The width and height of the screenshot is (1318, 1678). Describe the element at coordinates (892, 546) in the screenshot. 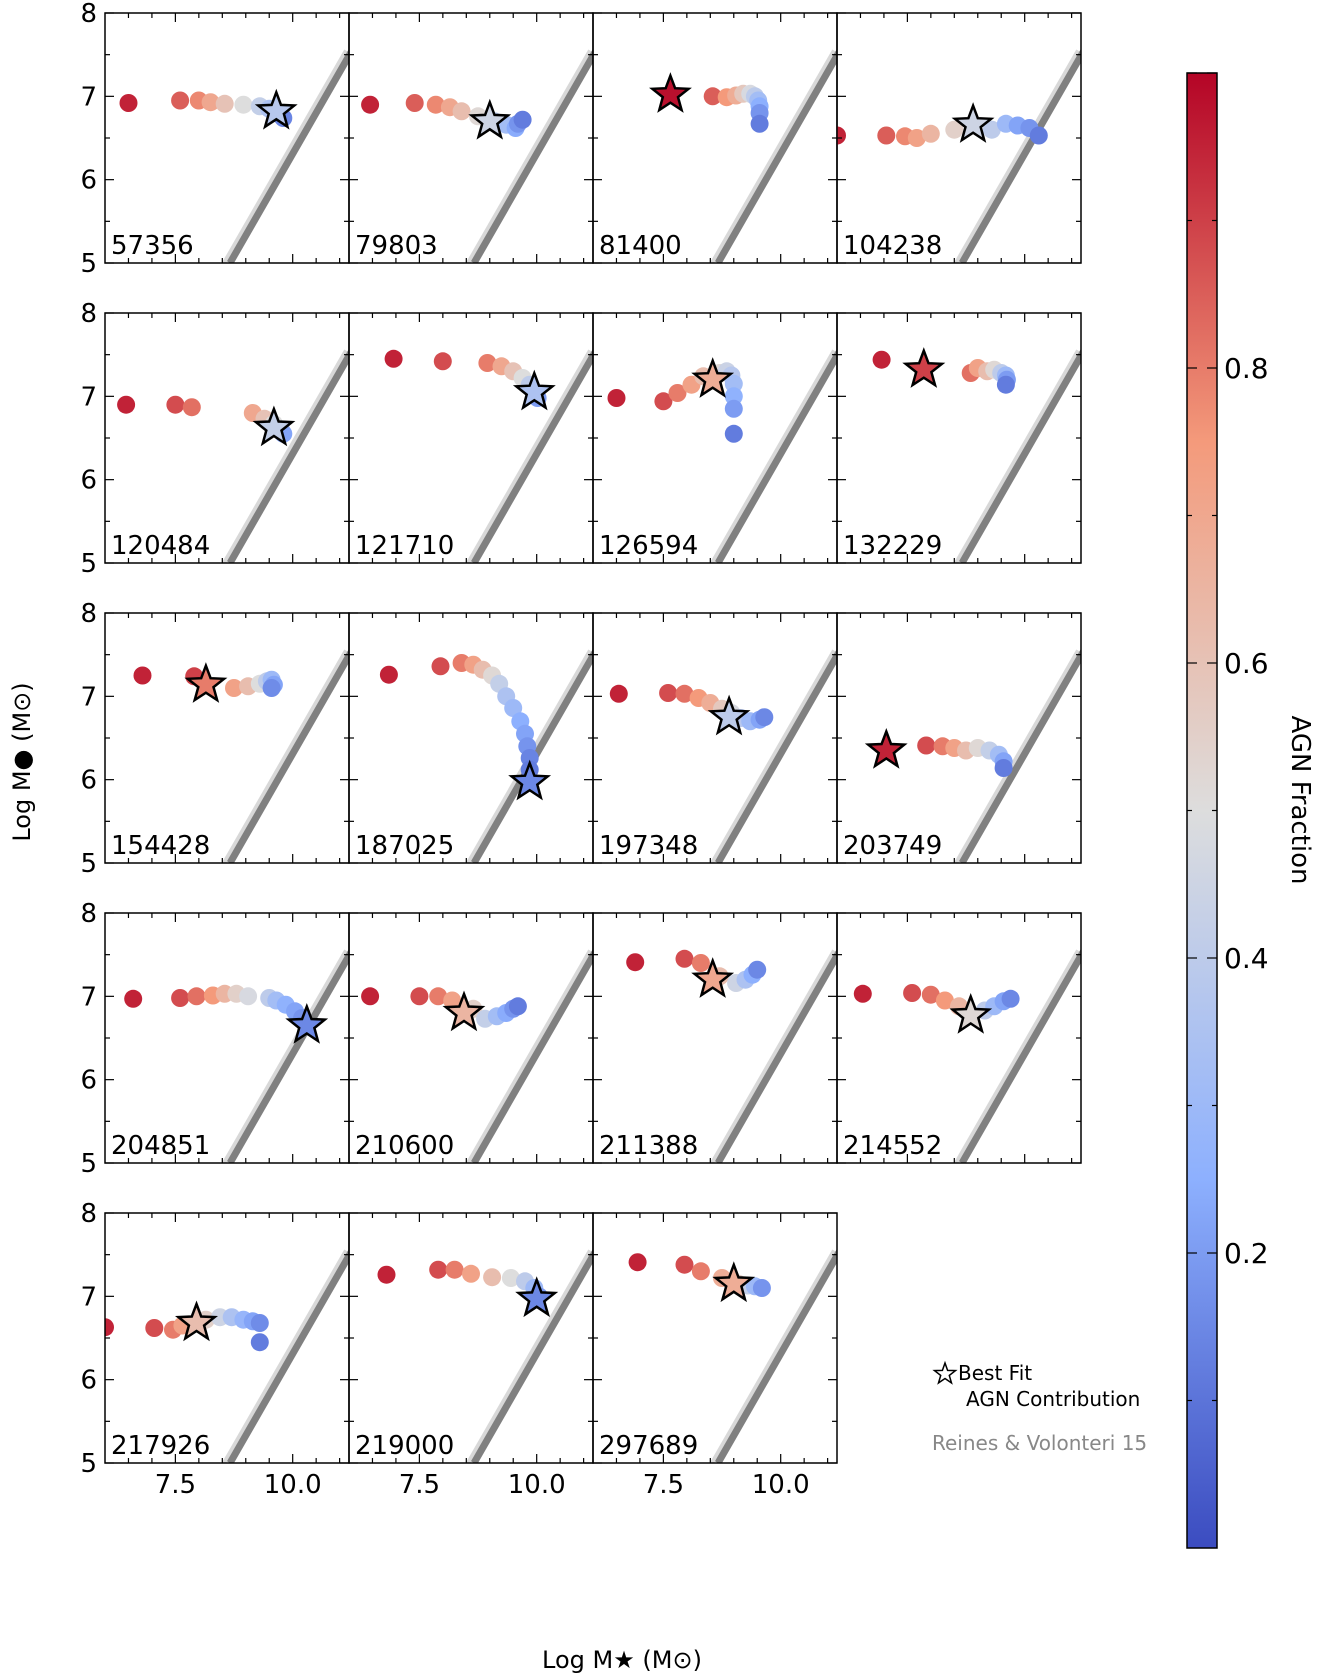

I see `panel-id-label: 132229` at that location.